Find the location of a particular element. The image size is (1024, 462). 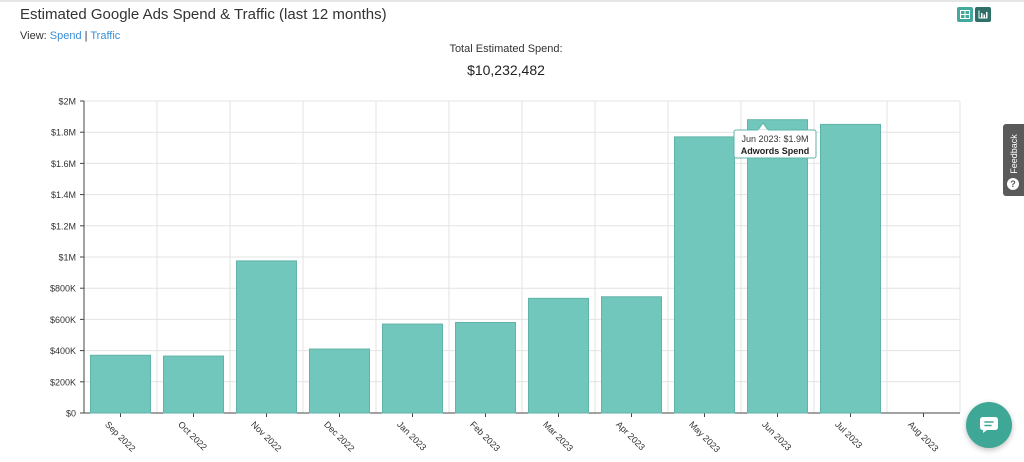

x-tick-label: Jul 2023 is located at coordinates (848, 434).